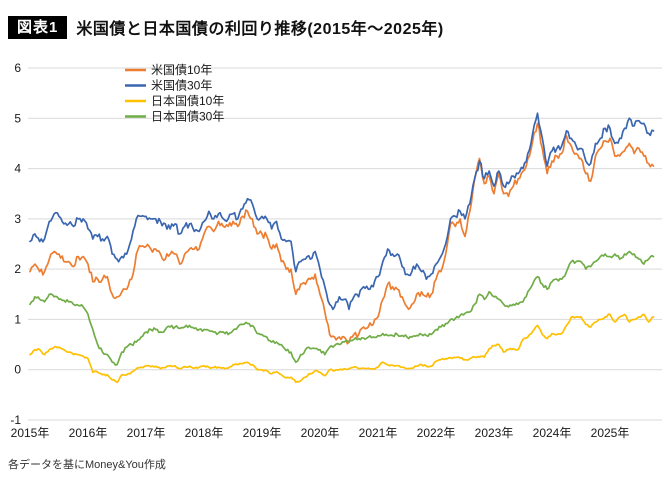  What do you see at coordinates (88, 433) in the screenshot?
I see `x-tick-label: 2016年` at bounding box center [88, 433].